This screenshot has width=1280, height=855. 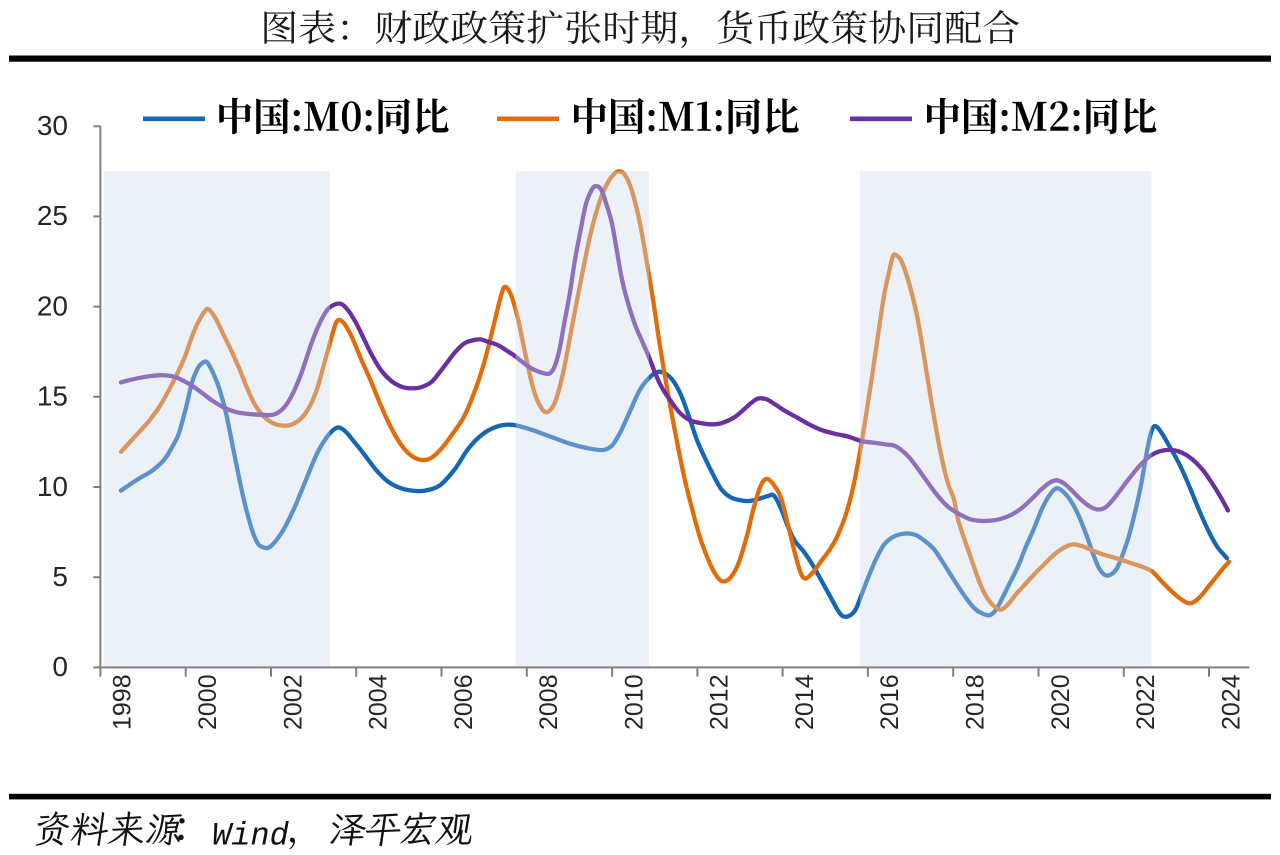 What do you see at coordinates (720, 702) in the screenshot?
I see `svg-text: 2012` at bounding box center [720, 702].